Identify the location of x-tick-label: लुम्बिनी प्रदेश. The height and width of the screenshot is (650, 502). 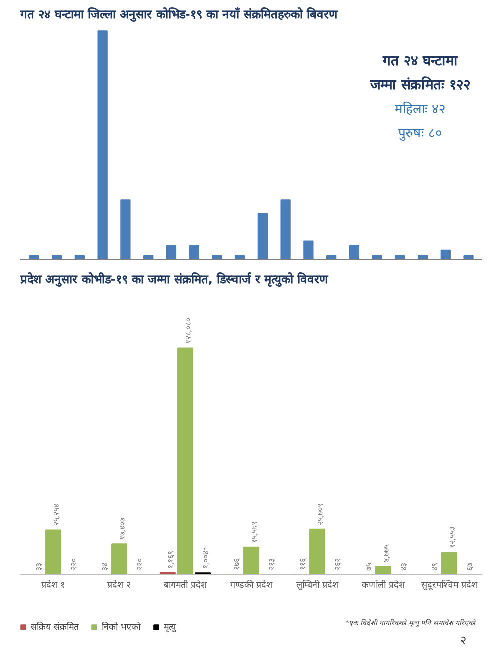
(318, 584).